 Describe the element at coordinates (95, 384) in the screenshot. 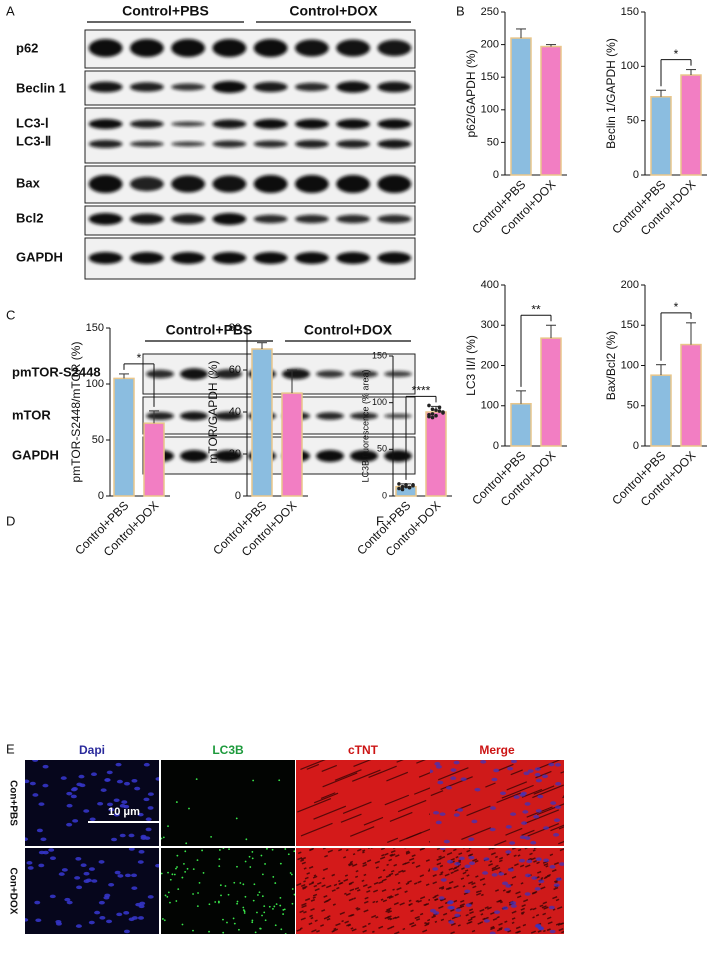

I see `y-tick-label: 100` at that location.